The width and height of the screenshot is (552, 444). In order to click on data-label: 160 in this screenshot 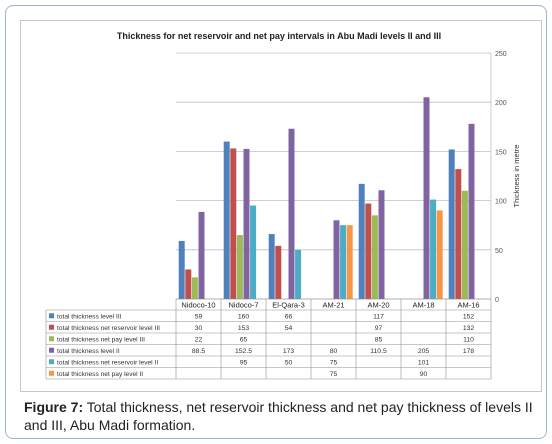, I will do `click(244, 316)`.